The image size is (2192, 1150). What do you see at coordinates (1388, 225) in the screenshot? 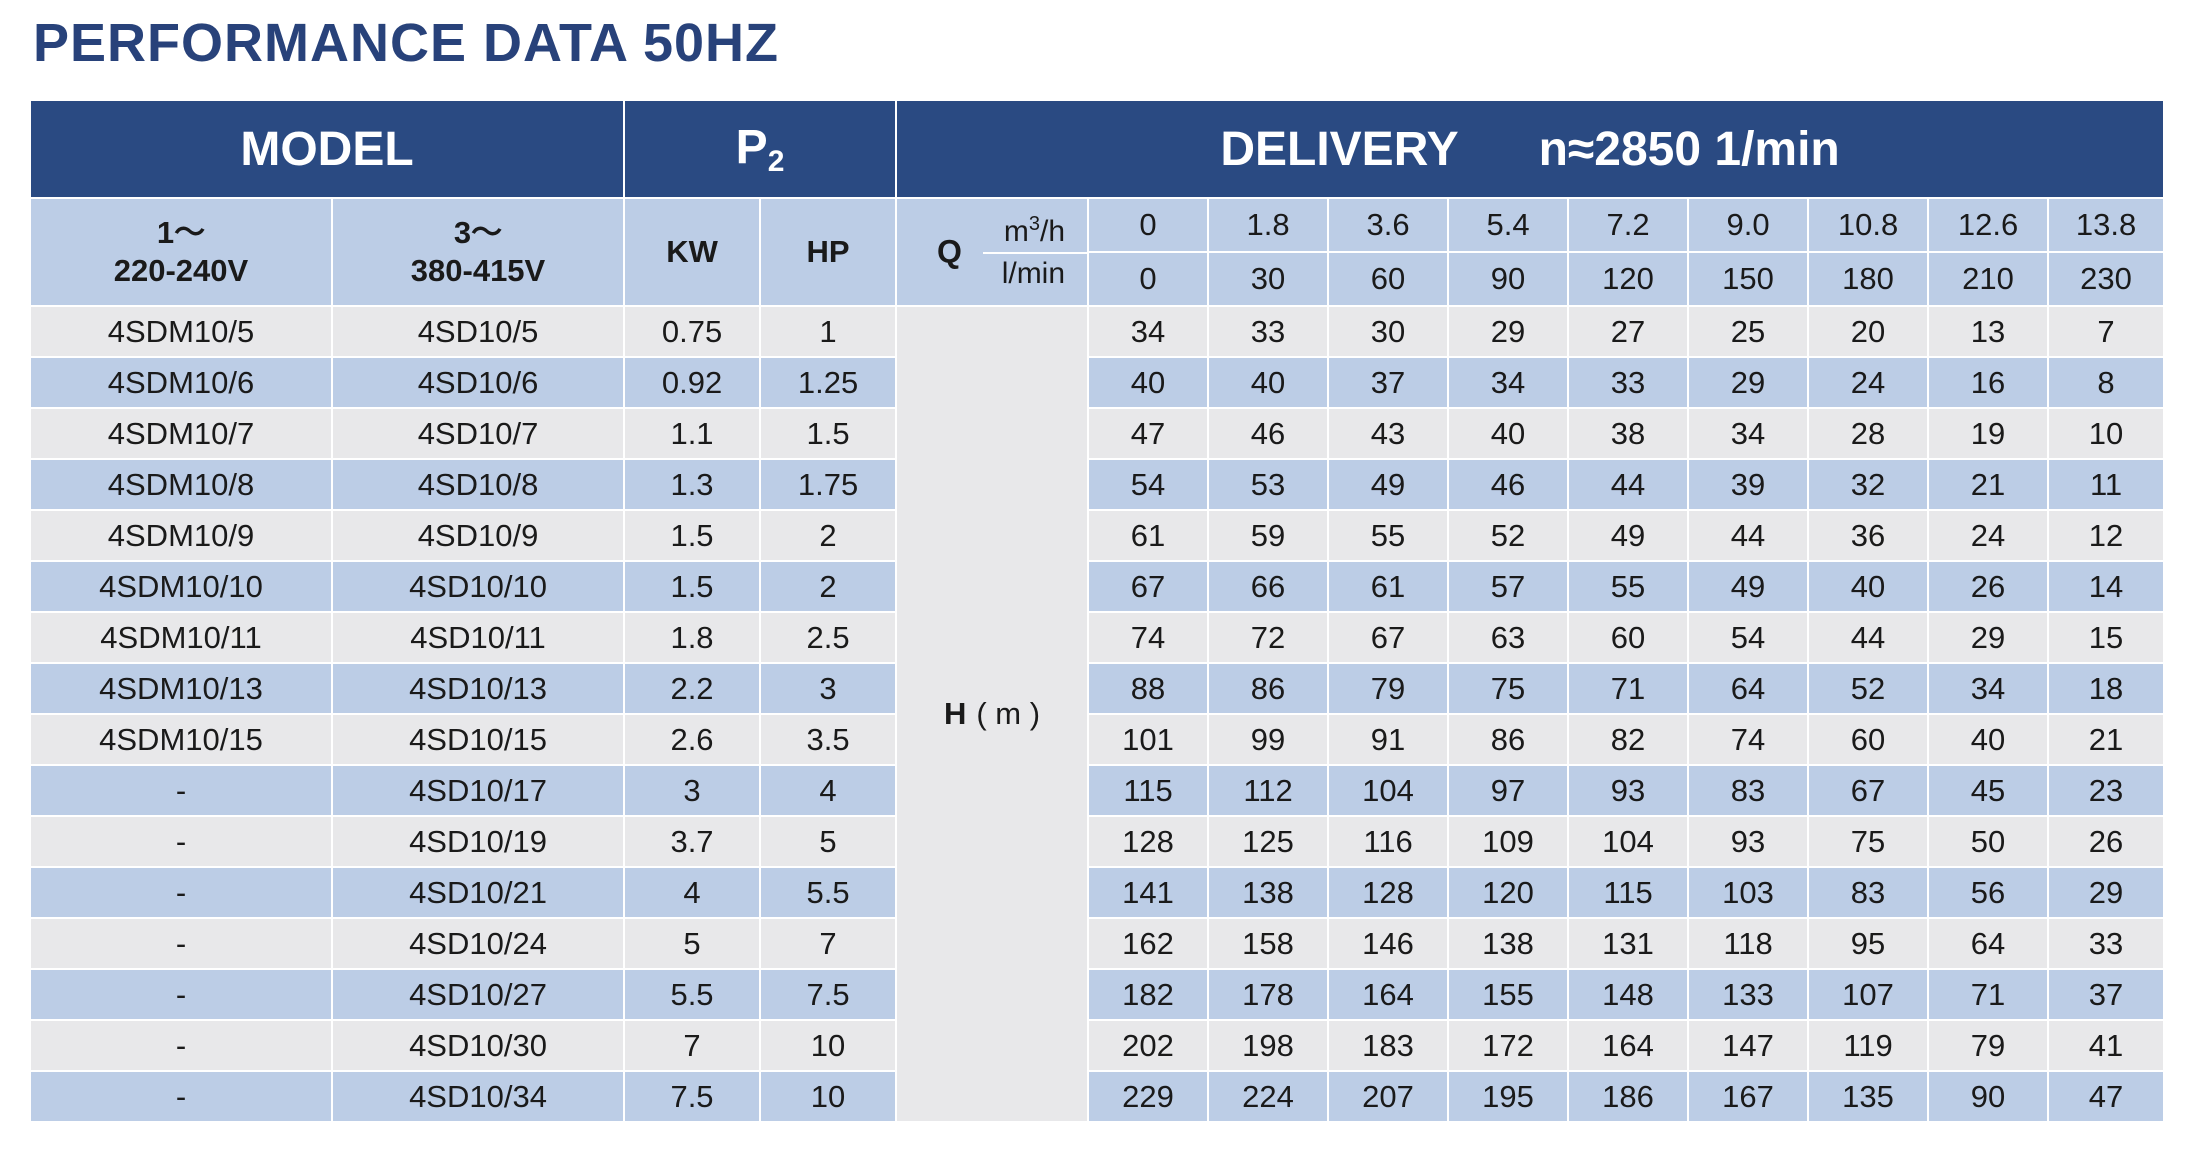
I see `flow-m3h-cell: 3.6` at bounding box center [1388, 225].